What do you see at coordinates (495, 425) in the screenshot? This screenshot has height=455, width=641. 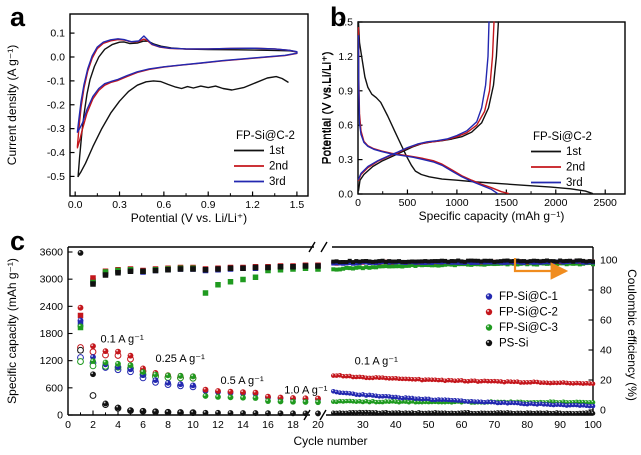 I see `svg-text: 70` at bounding box center [495, 425].